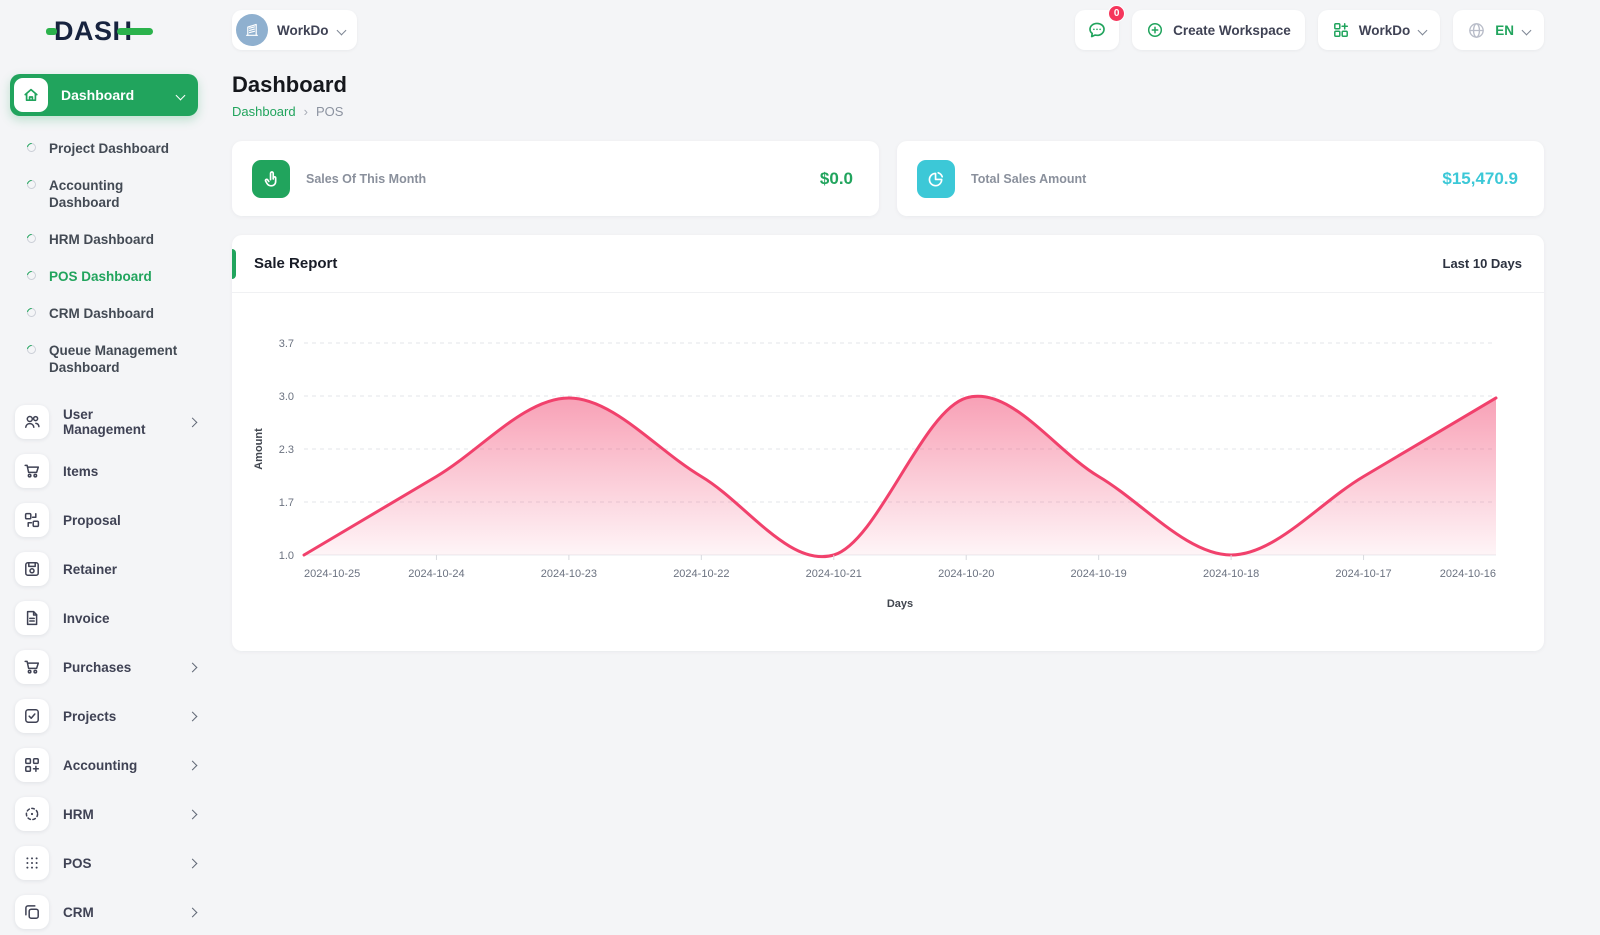 The height and width of the screenshot is (935, 1600). What do you see at coordinates (329, 111) in the screenshot?
I see `breadcrumb-current: POS` at bounding box center [329, 111].